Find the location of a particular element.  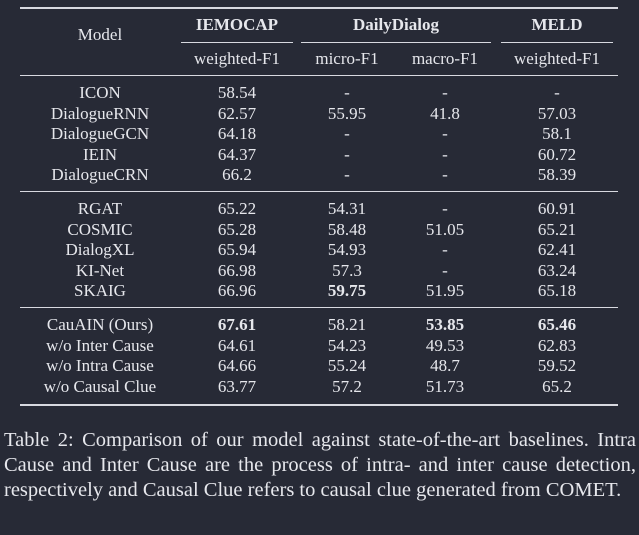

score-cell: 57.2 is located at coordinates (347, 386).